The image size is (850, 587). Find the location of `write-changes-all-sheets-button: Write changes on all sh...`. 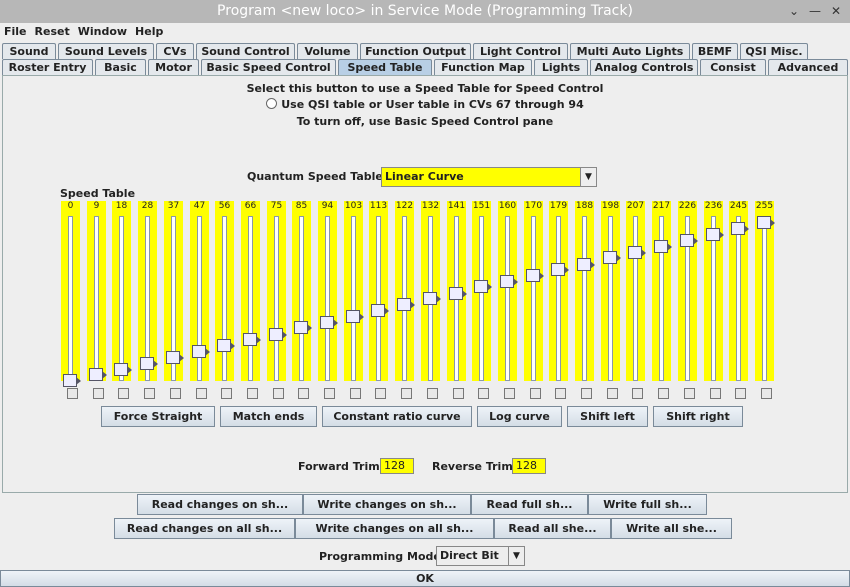

write-changes-all-sheets-button: Write changes on all sh... is located at coordinates (394, 528).